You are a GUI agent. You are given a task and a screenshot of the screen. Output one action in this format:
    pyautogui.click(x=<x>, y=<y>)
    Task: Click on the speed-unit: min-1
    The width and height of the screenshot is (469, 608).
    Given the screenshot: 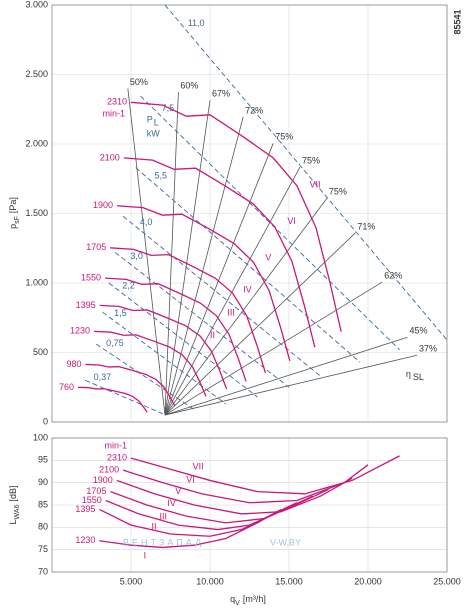 What is the action you would take?
    pyautogui.click(x=113, y=114)
    